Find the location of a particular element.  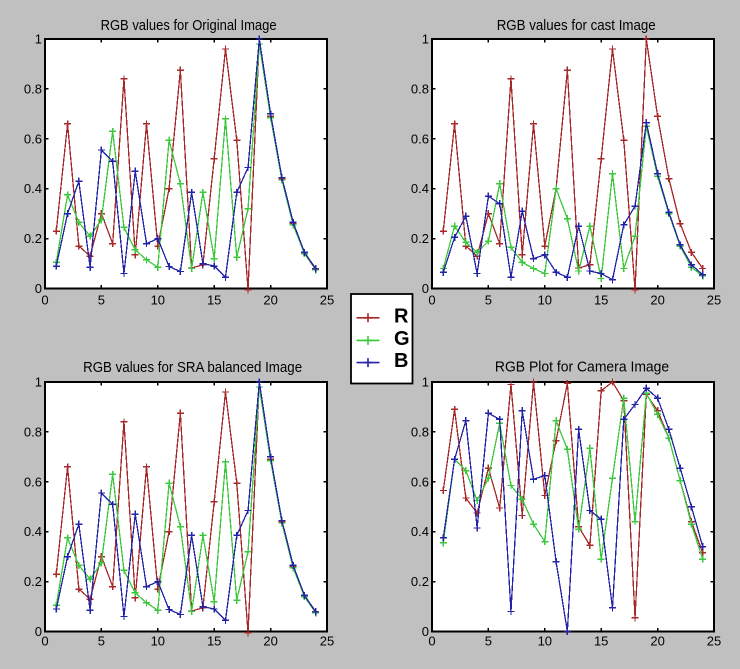

svg-text:RGB values for SRA balanced Im: RGB values for SRA balanced Image is located at coordinates (192, 367).